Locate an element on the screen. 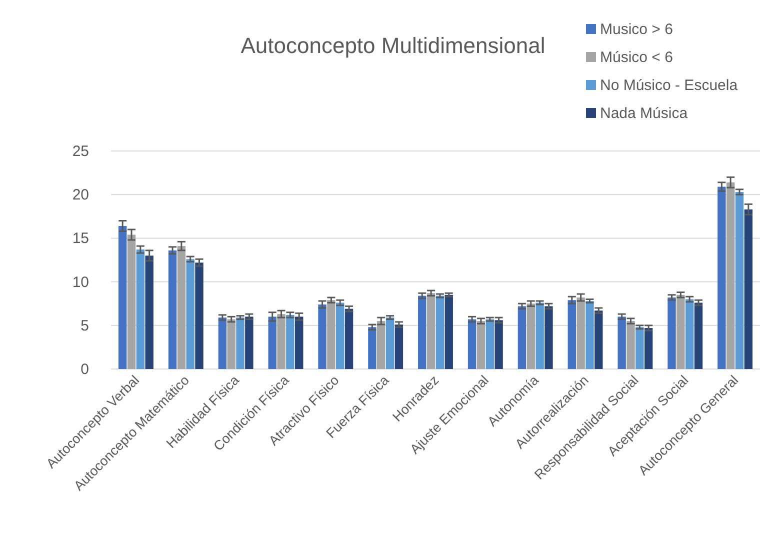  y-tick-label: 15 is located at coordinates (80, 239).